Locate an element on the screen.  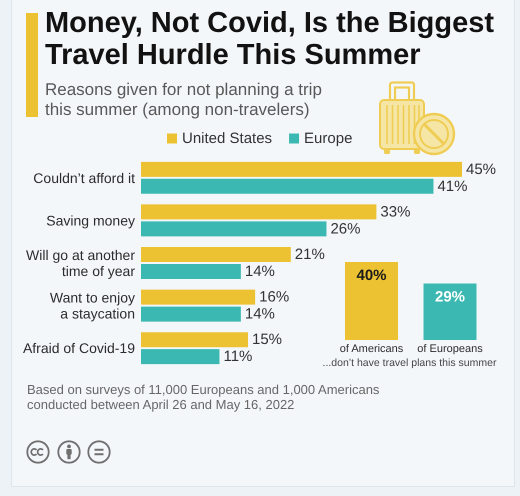
data-label: 40% is located at coordinates (371, 275).